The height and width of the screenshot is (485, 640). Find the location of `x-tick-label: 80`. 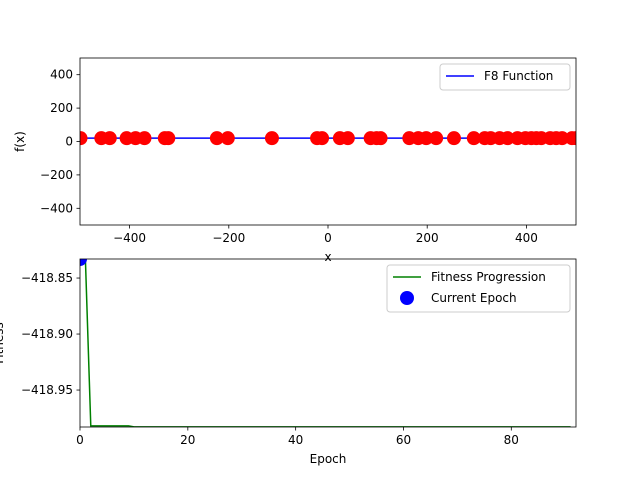

x-tick-label: 80 is located at coordinates (511, 440).